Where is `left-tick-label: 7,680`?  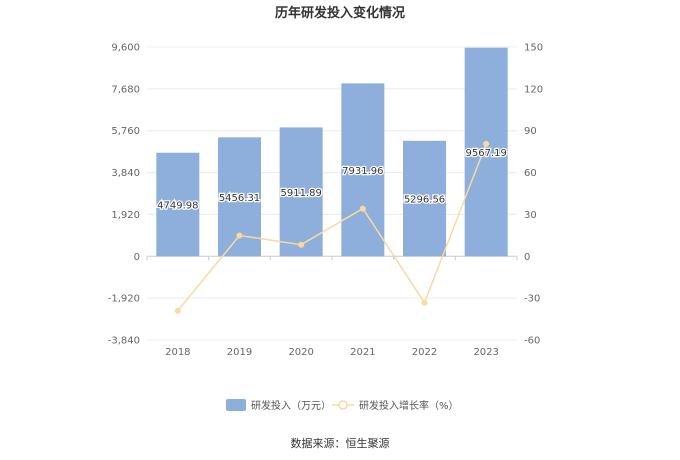
left-tick-label: 7,680 is located at coordinates (125, 89).